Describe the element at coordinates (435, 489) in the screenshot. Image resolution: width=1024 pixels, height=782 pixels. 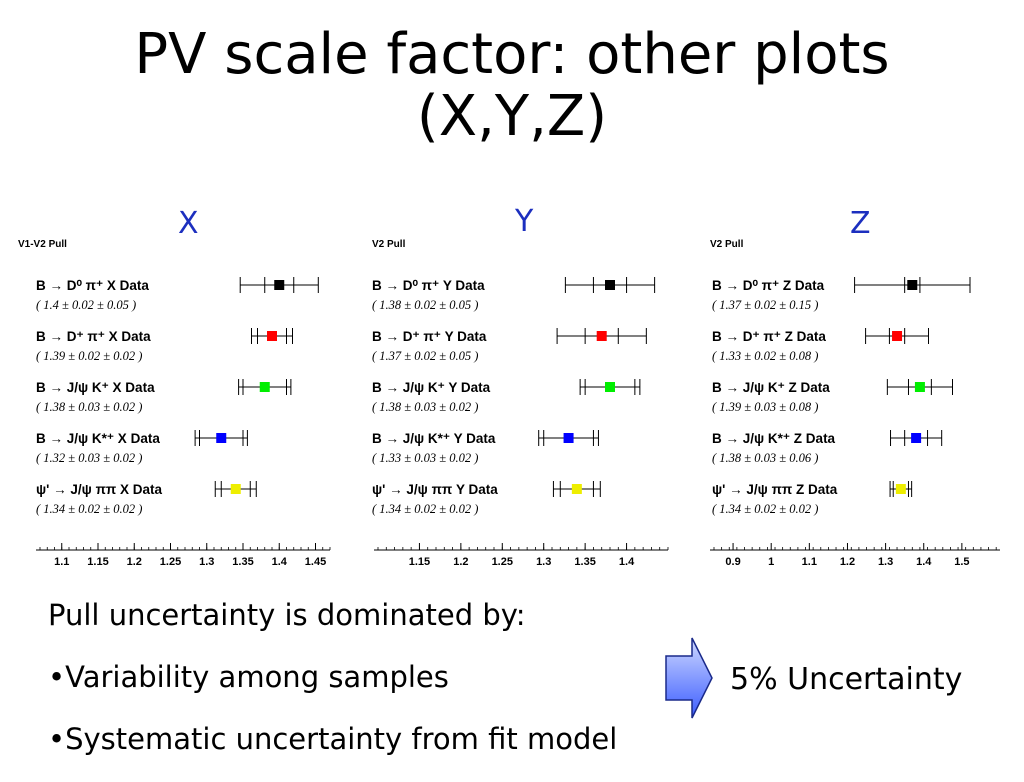
I see `series-name: ψ' → J/ψ ππ Y Data` at that location.